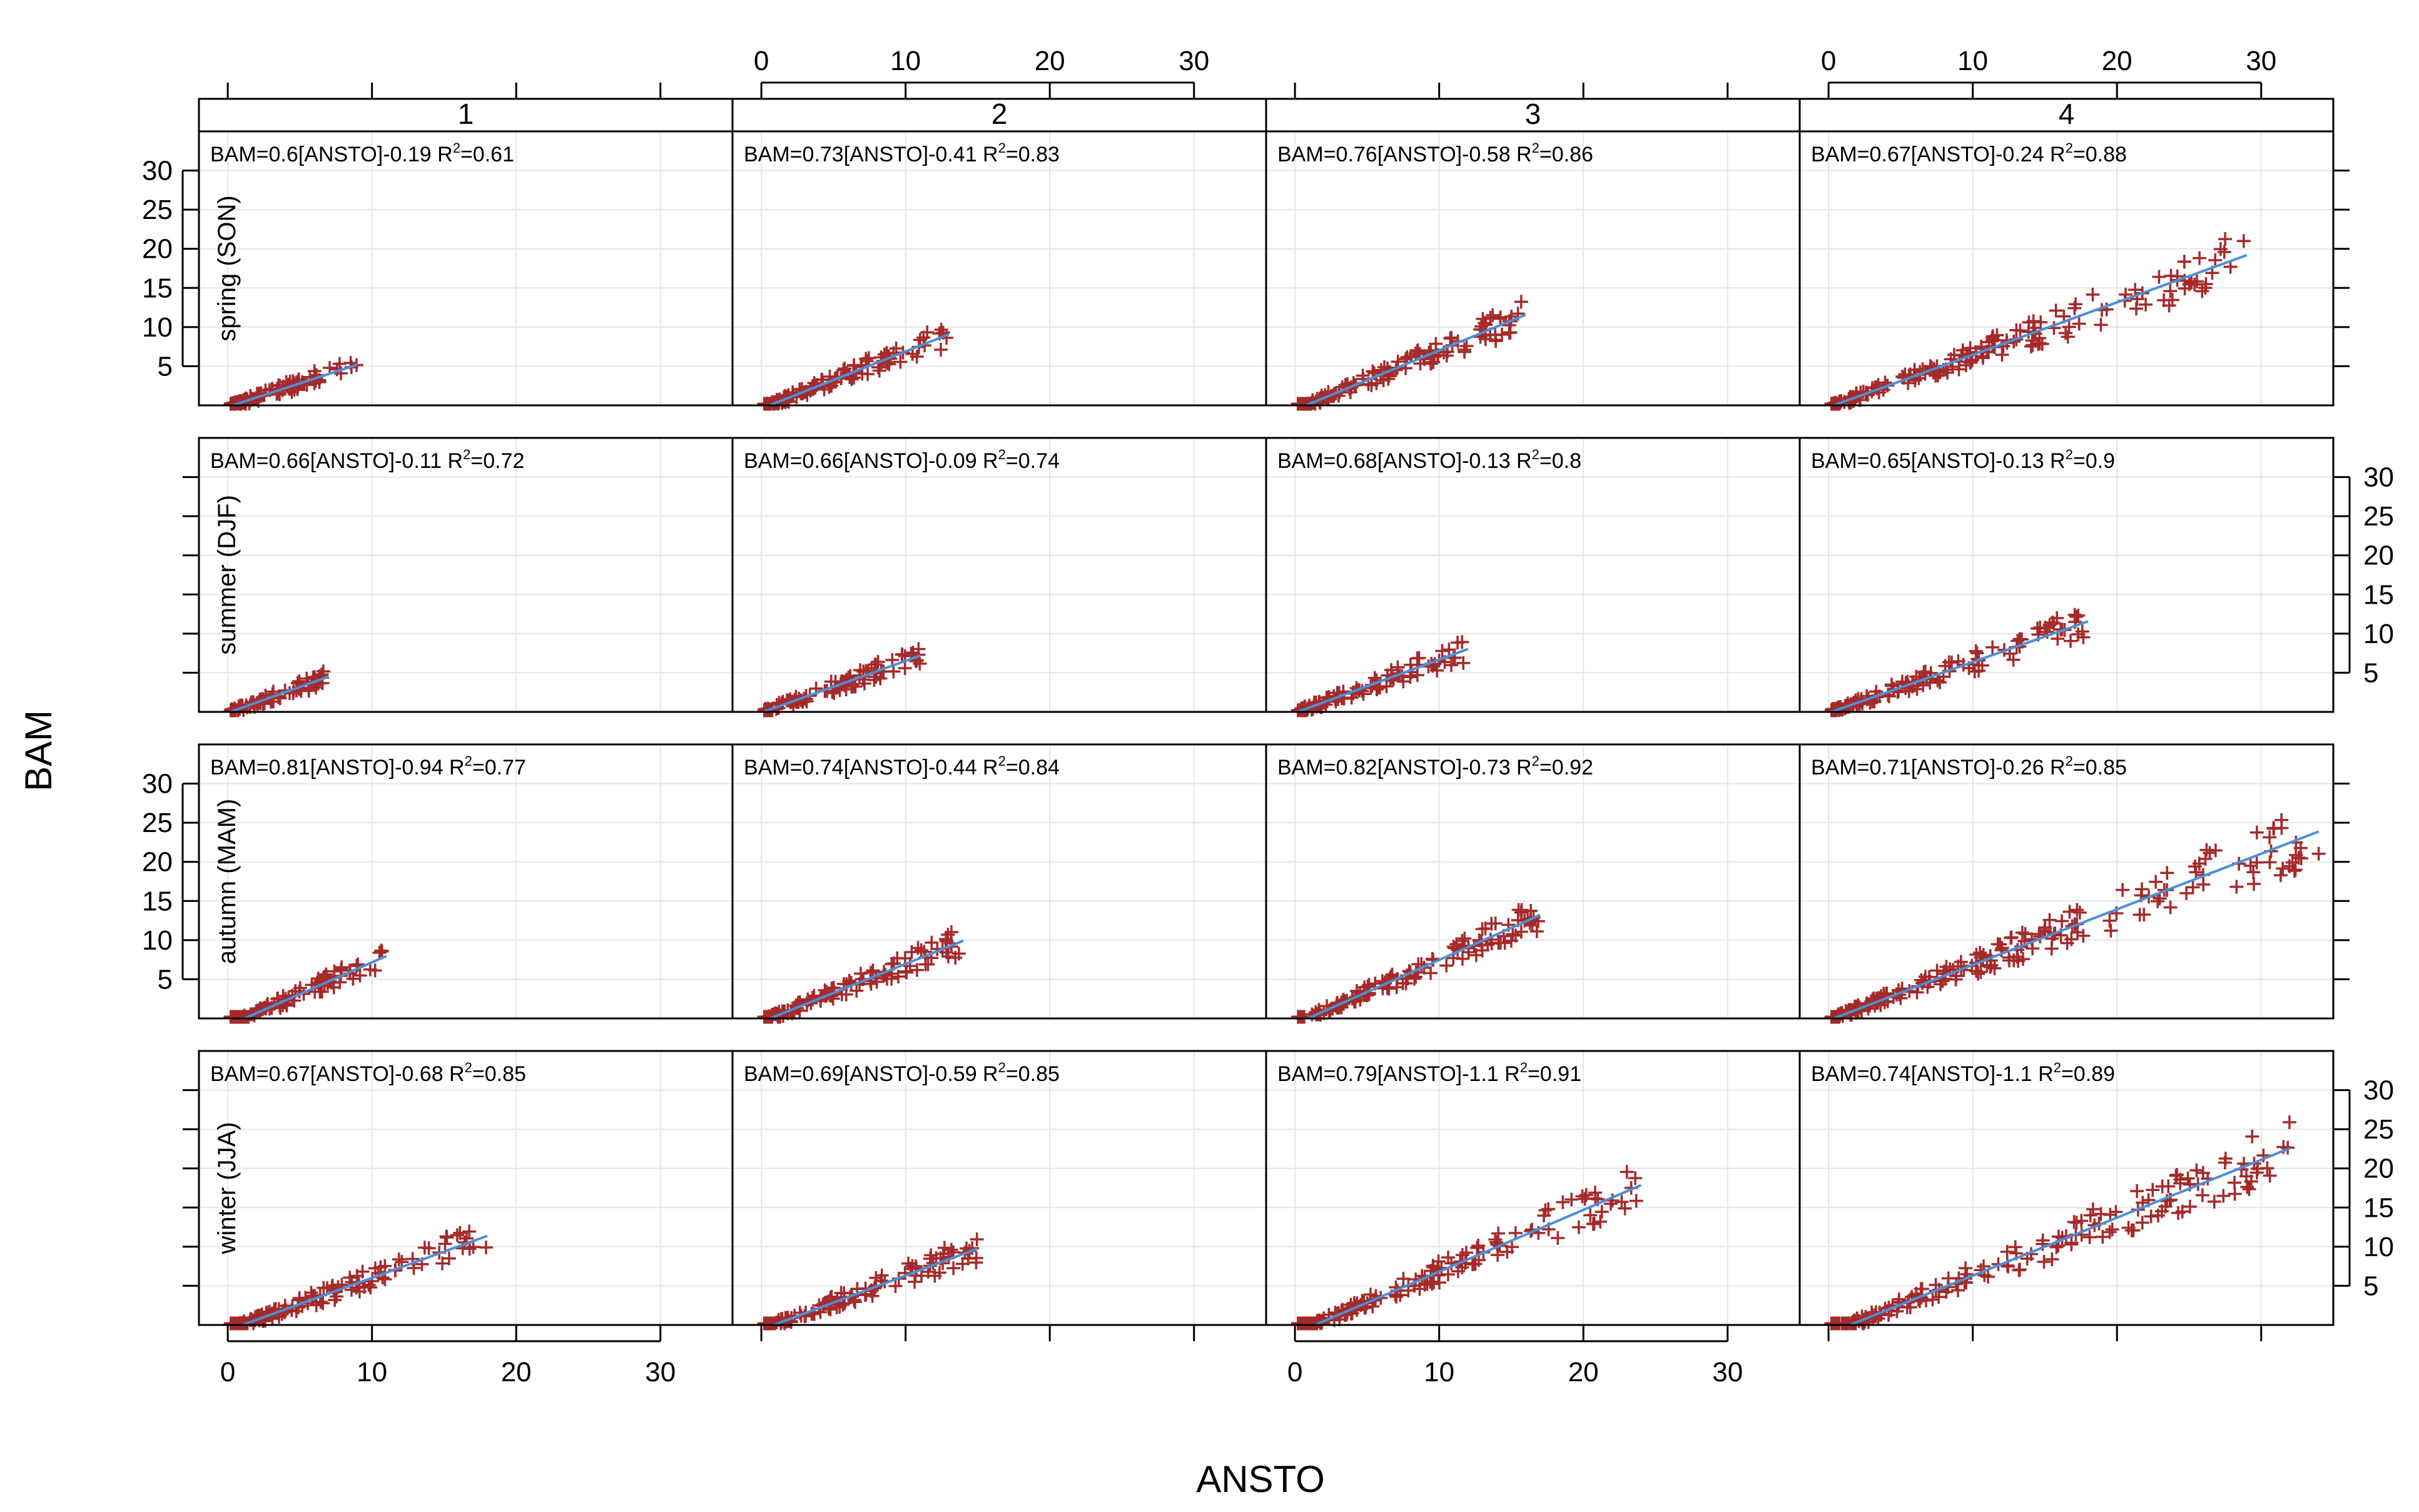  Describe the element at coordinates (466, 114) in the screenshot. I see `column-strip-label: 1` at that location.